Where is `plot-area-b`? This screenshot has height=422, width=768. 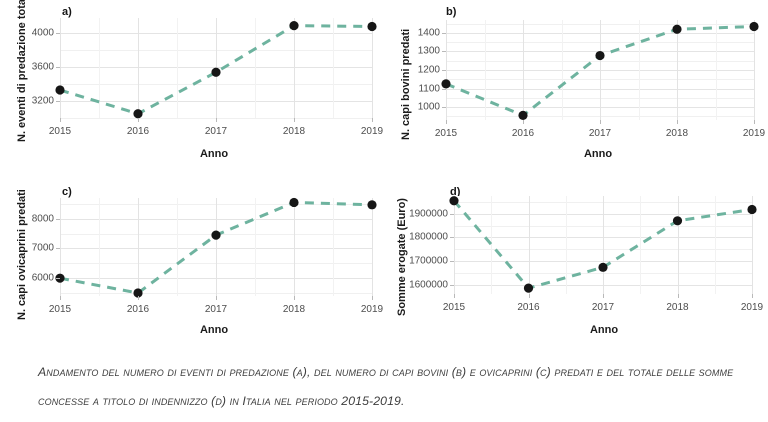
plot-area-b is located at coordinates (600, 70).